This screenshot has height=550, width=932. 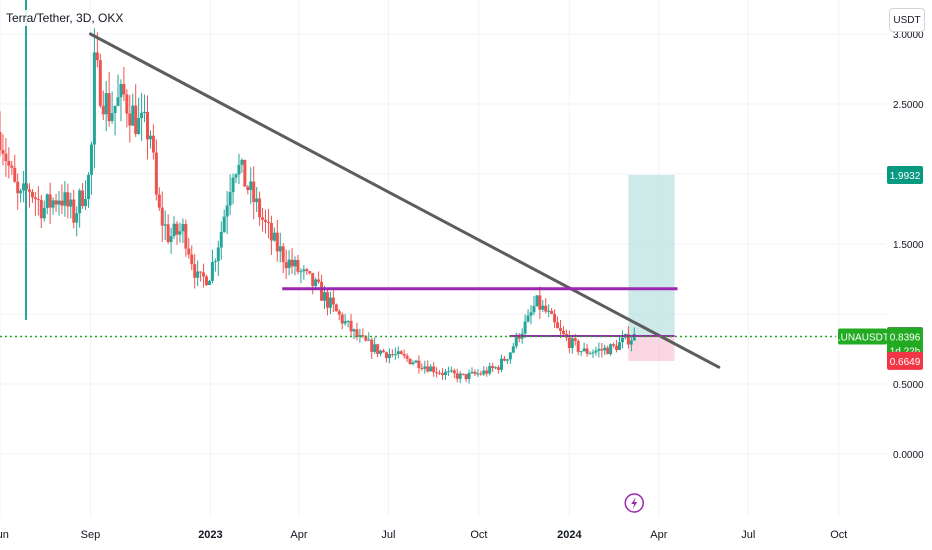 What do you see at coordinates (862, 337) in the screenshot?
I see `symbol-tag-label: LUNAUSDT` at bounding box center [862, 337].